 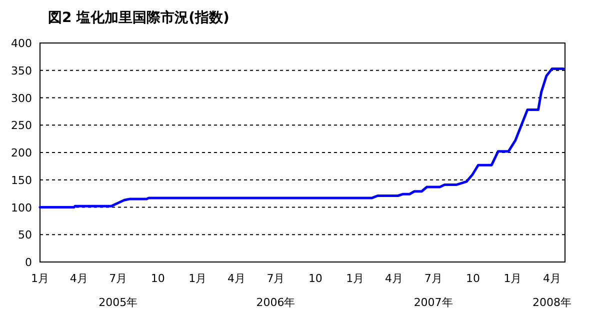 I want to click on y-tick-label: 200, so click(x=21, y=153).